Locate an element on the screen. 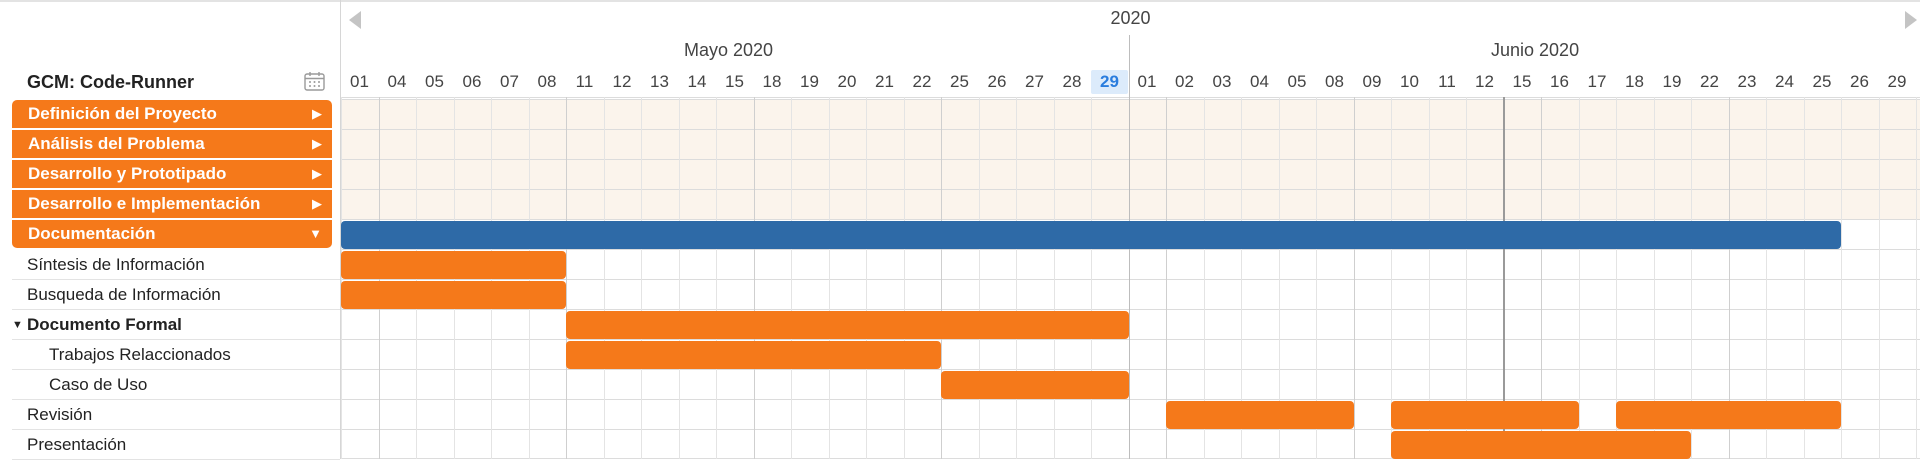 This screenshot has height=460, width=1920. group-definicion-proyecto: Definición del Proyecto ▶ is located at coordinates (172, 114).